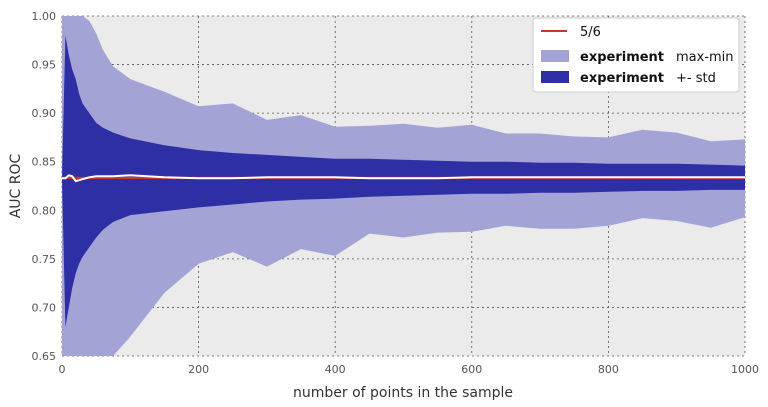 The height and width of the screenshot is (407, 768). Describe the element at coordinates (555, 56) in the screenshot. I see `legend-swatch-max-min` at that location.